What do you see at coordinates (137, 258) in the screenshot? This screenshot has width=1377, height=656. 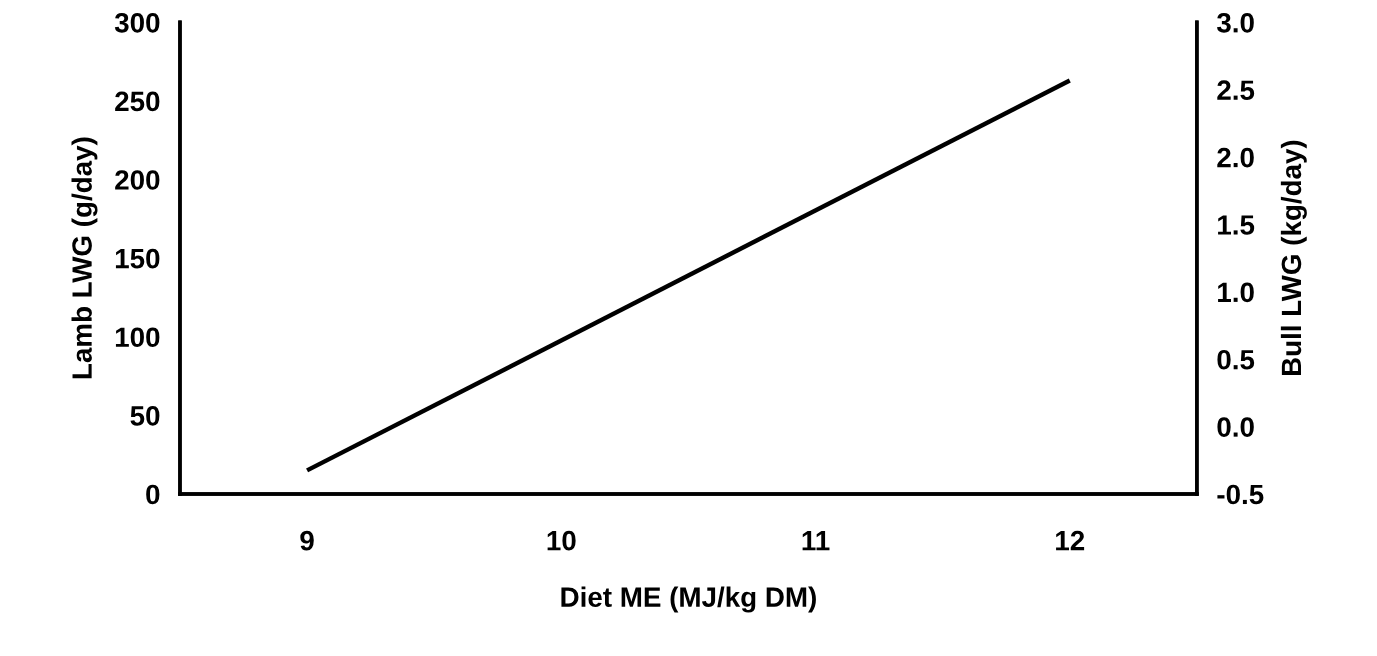 I see `y-tick-label: 150` at bounding box center [137, 258].